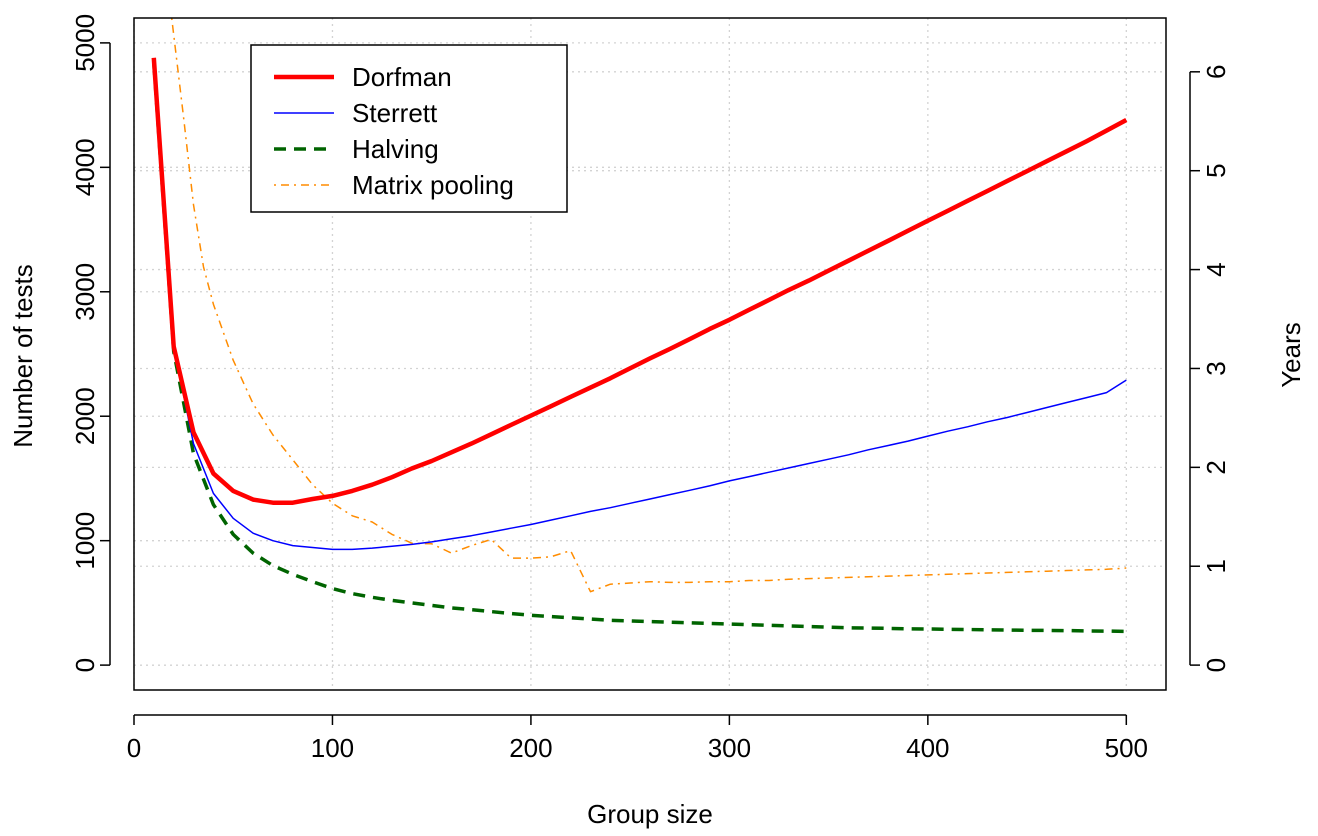  Describe the element at coordinates (530, 748) in the screenshot. I see `x-tick-label: 200` at that location.